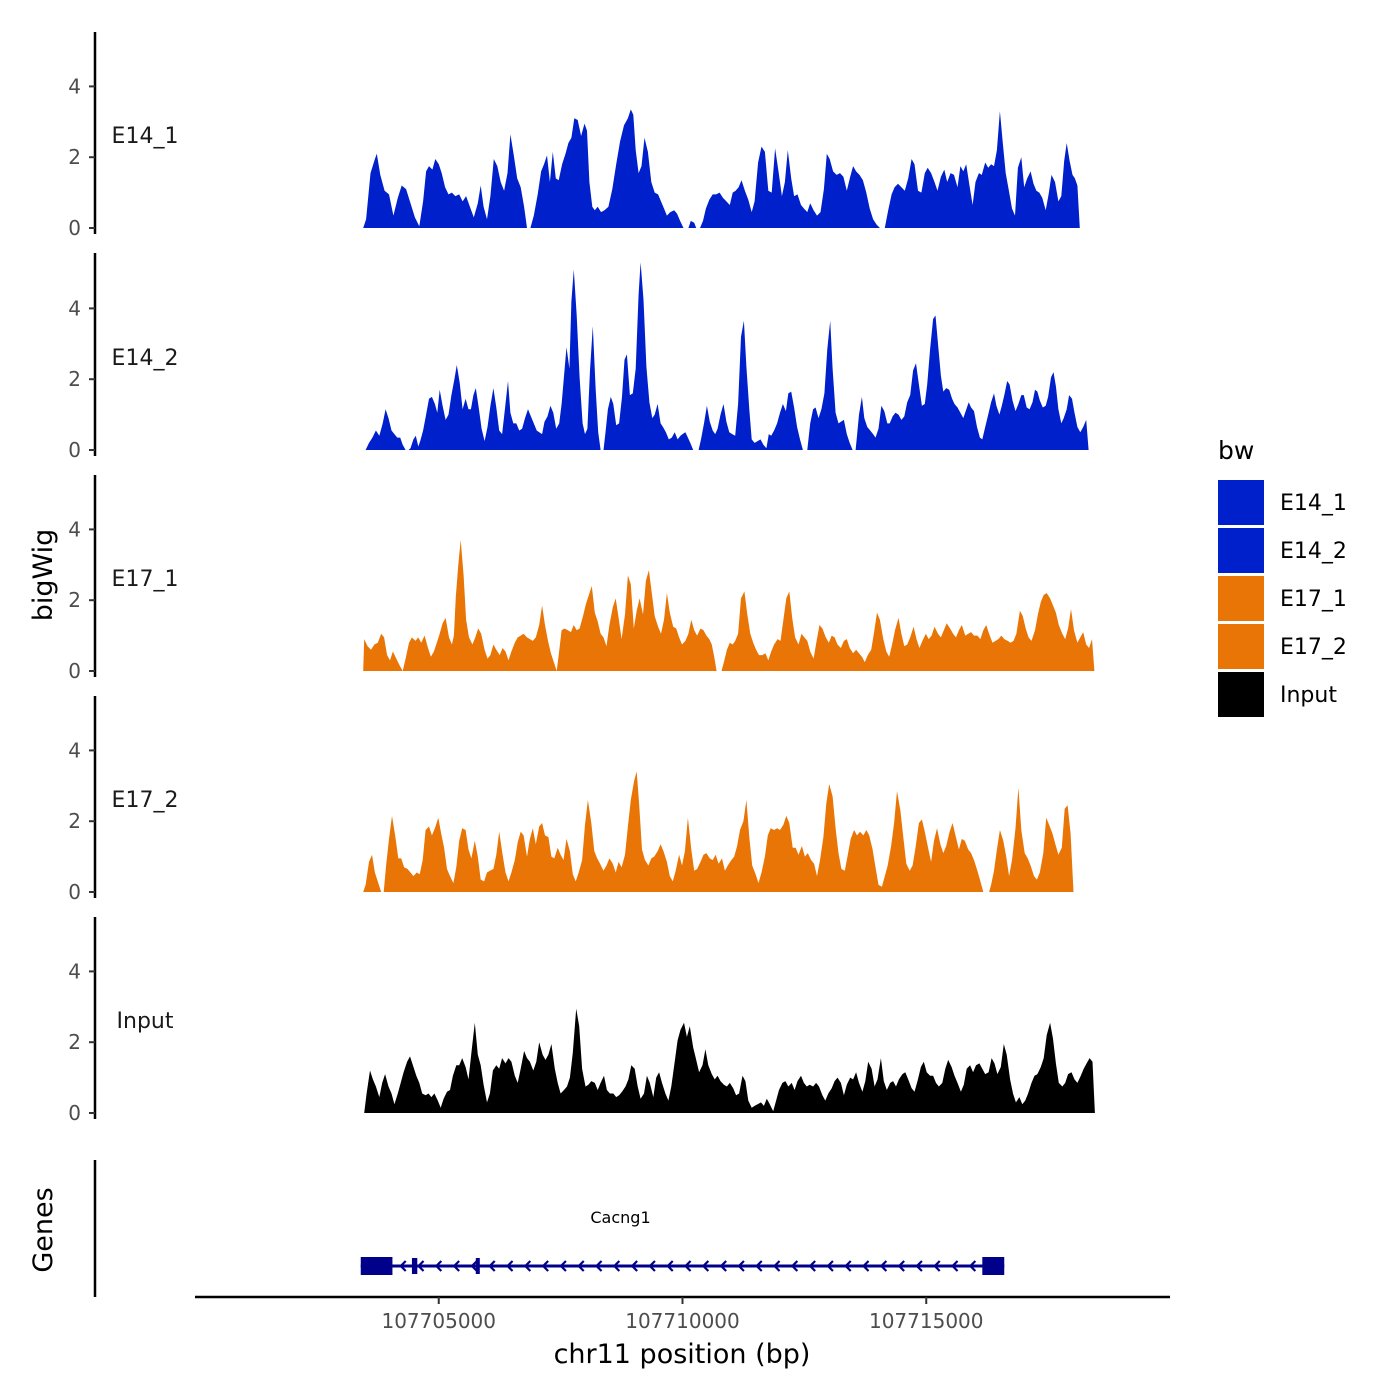 This screenshot has width=1400, height=1400. I want to click on track-E17_1: 0 2 4 E17_1, so click(581, 579).